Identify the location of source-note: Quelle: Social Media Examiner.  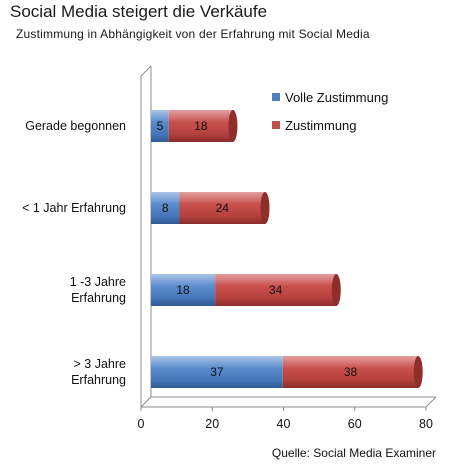
(354, 453).